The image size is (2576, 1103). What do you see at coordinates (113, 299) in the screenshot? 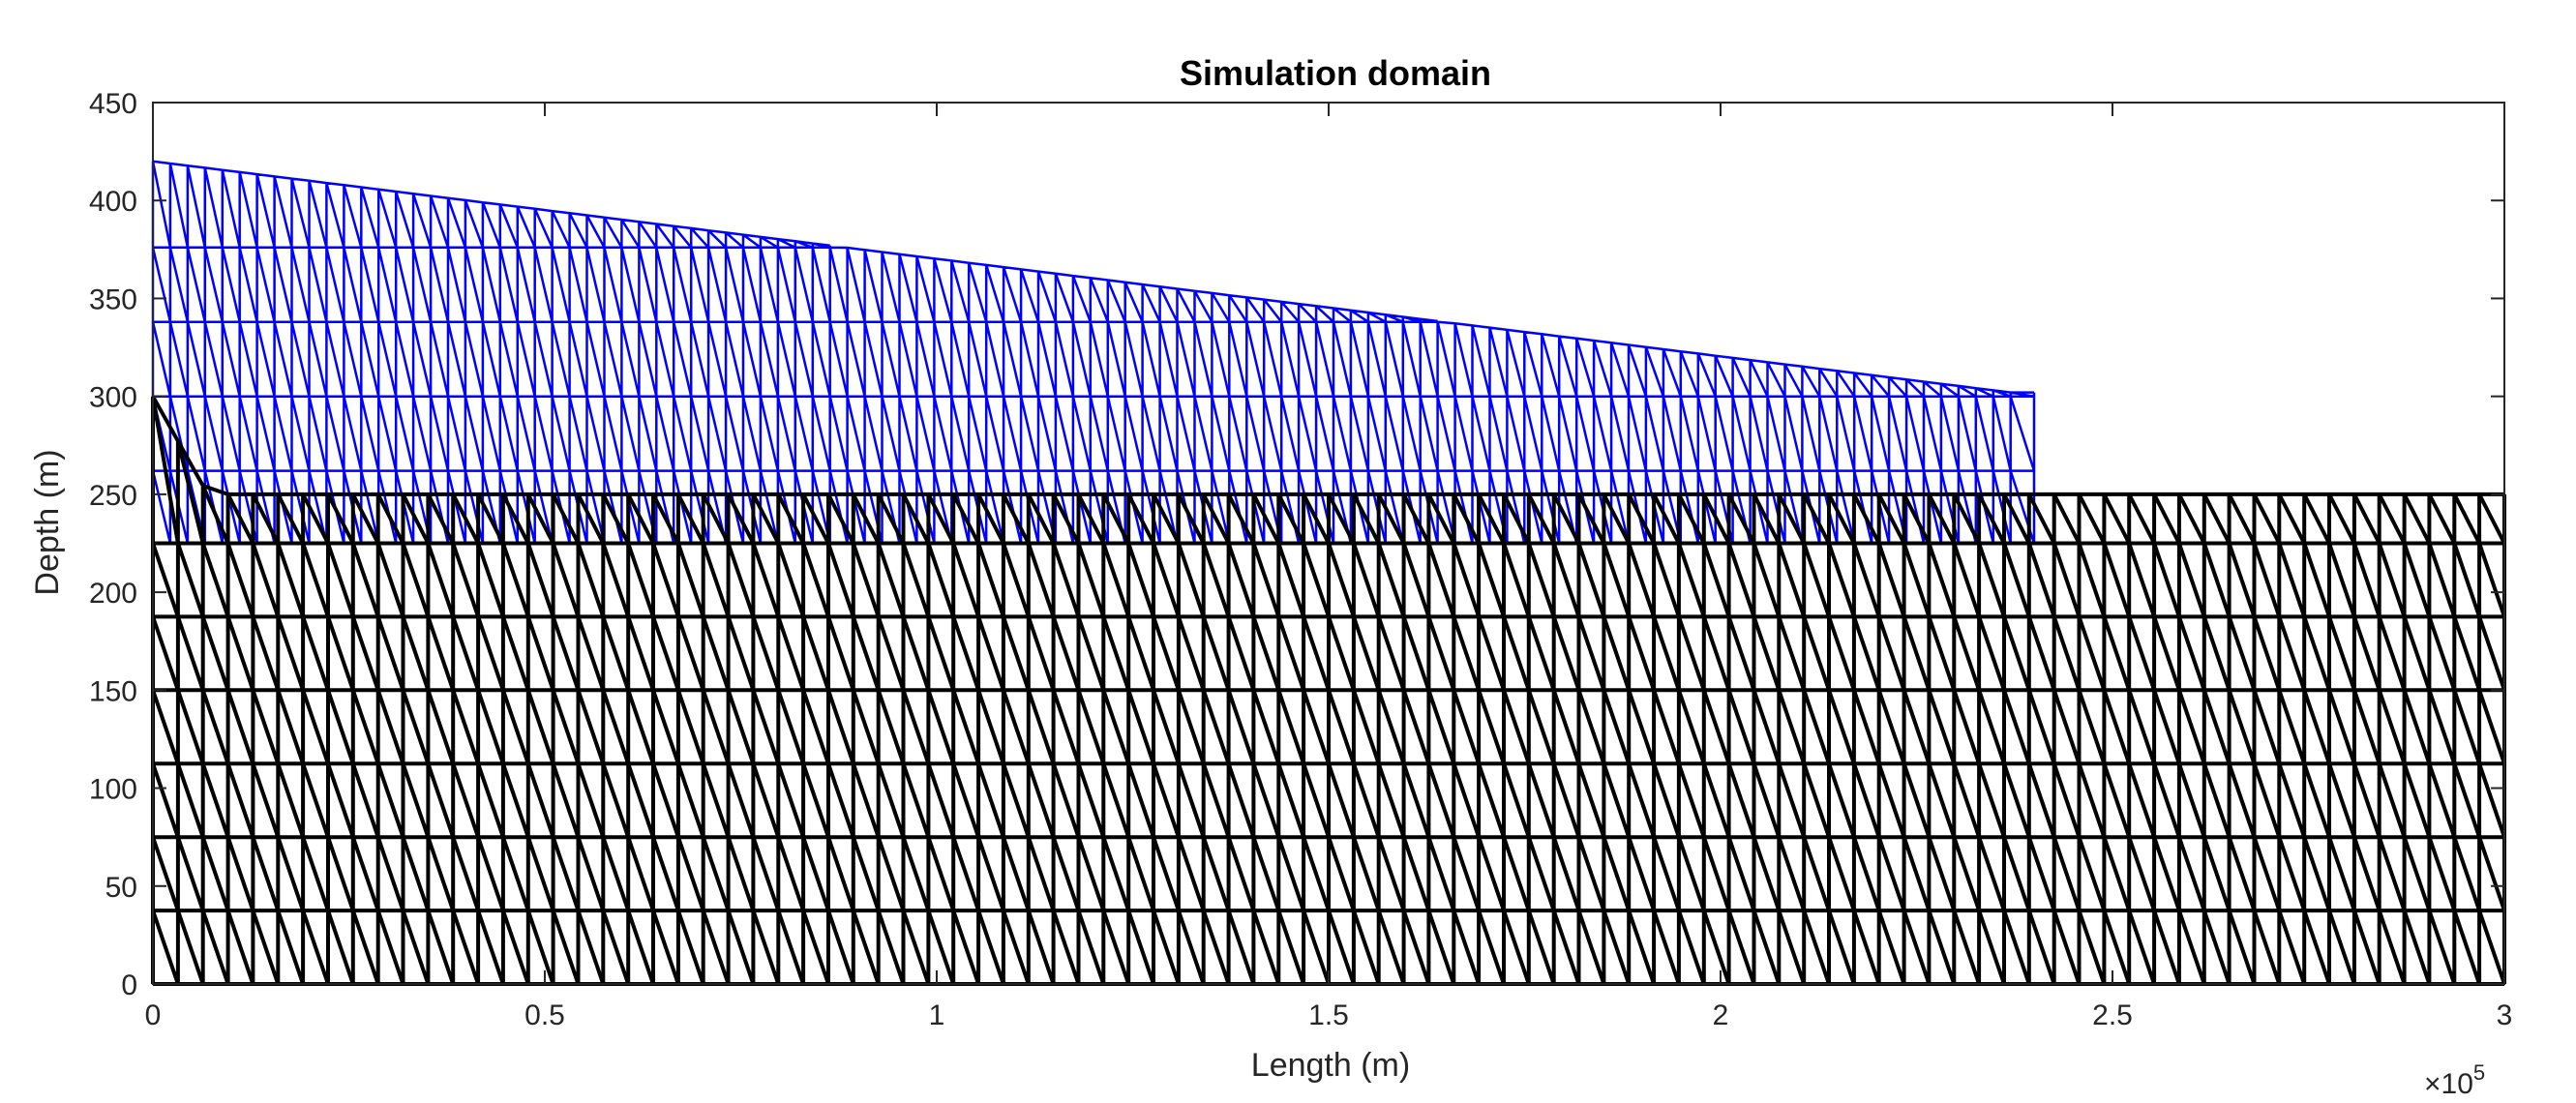
I see `y-tick-label: 350` at bounding box center [113, 299].